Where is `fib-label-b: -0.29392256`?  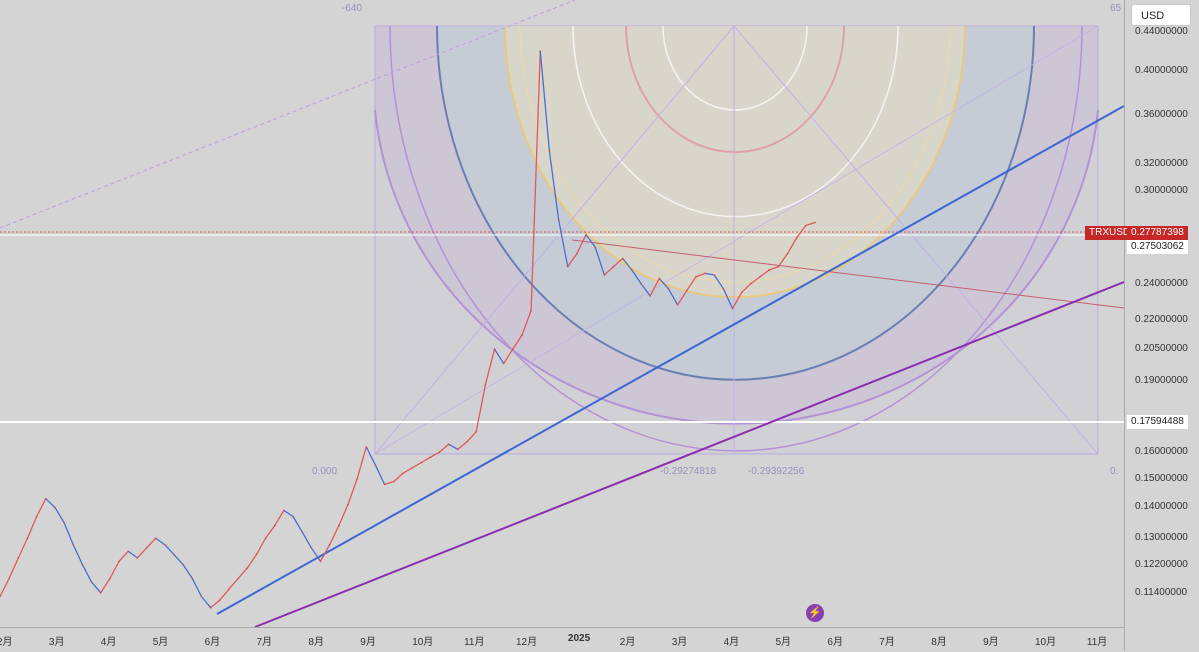
fib-label-b: -0.29392256 is located at coordinates (776, 471).